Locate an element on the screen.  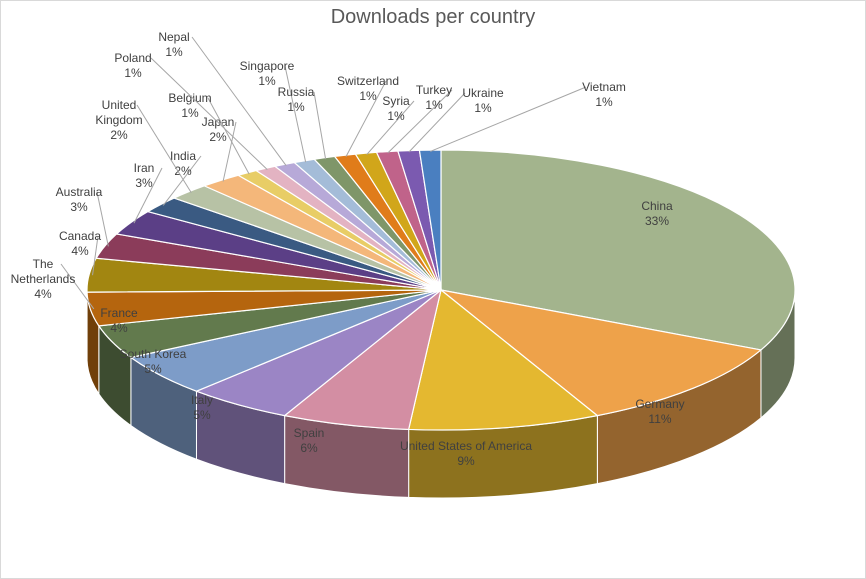
slice-value-china: 33% is located at coordinates (657, 221).